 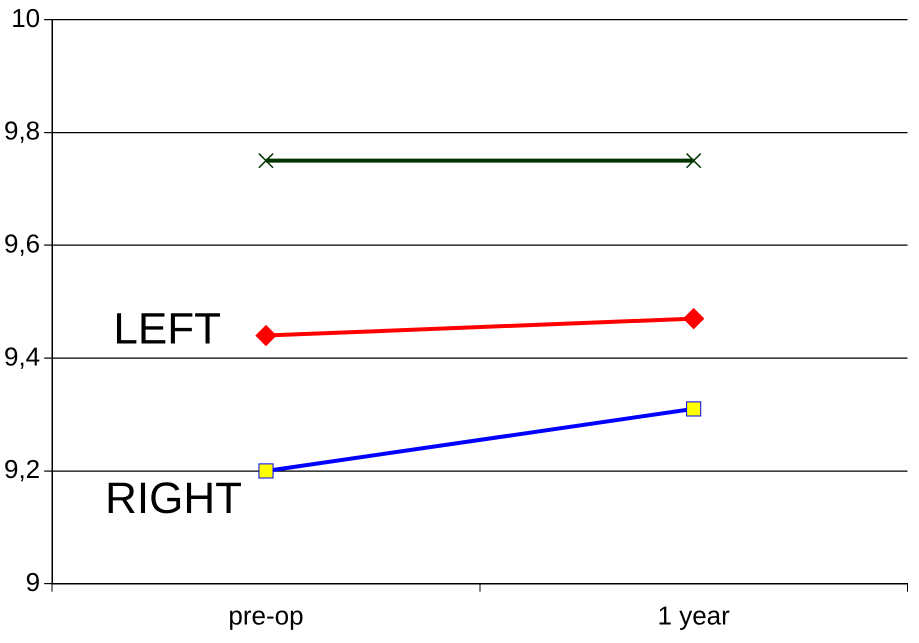 I want to click on x-tick-label: 1 year, so click(x=694, y=615).